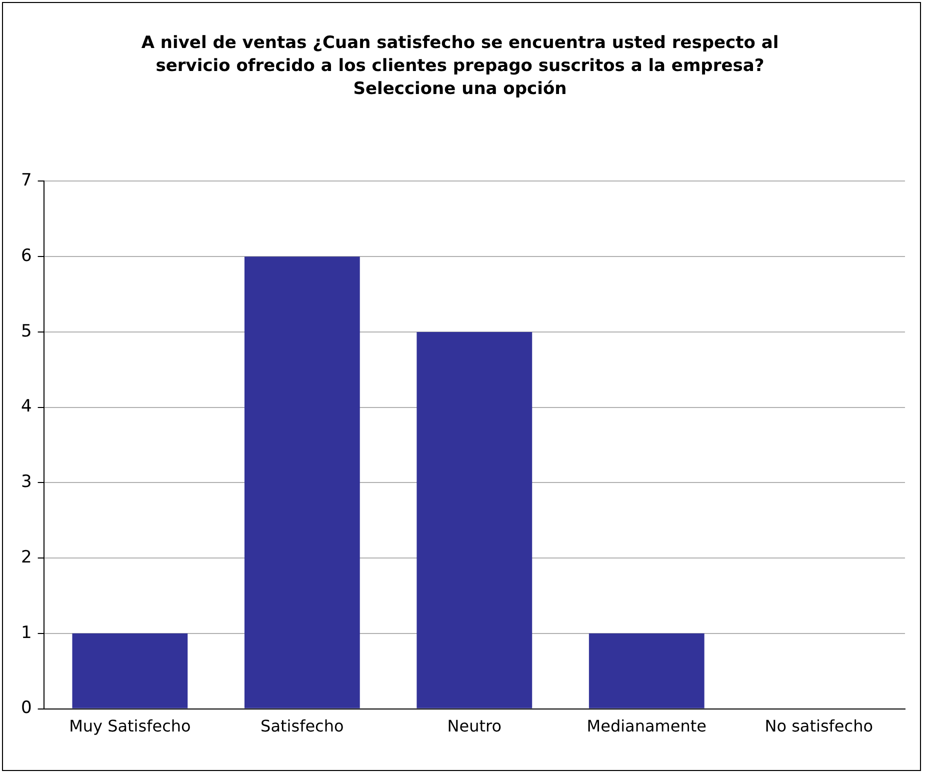  Describe the element at coordinates (26, 708) in the screenshot. I see `y-tick-label: 0` at that location.